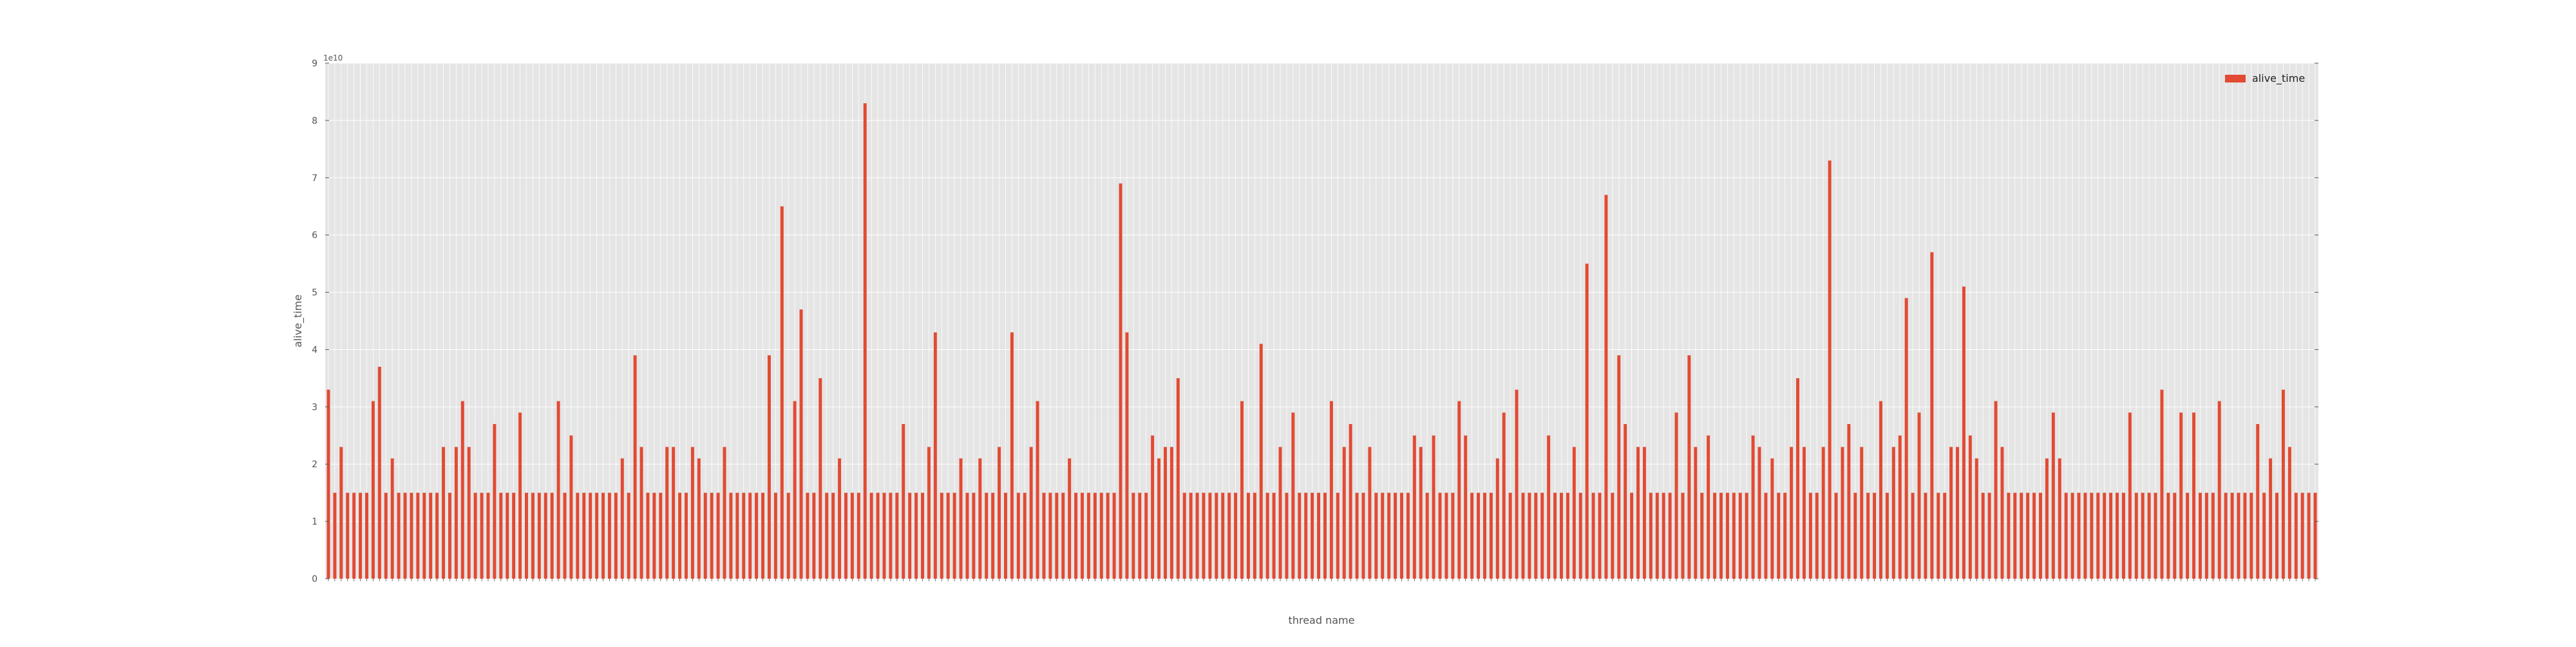 Image resolution: width=2576 pixels, height=647 pixels. Describe the element at coordinates (314, 350) in the screenshot. I see `y-tick-label: 4` at that location.